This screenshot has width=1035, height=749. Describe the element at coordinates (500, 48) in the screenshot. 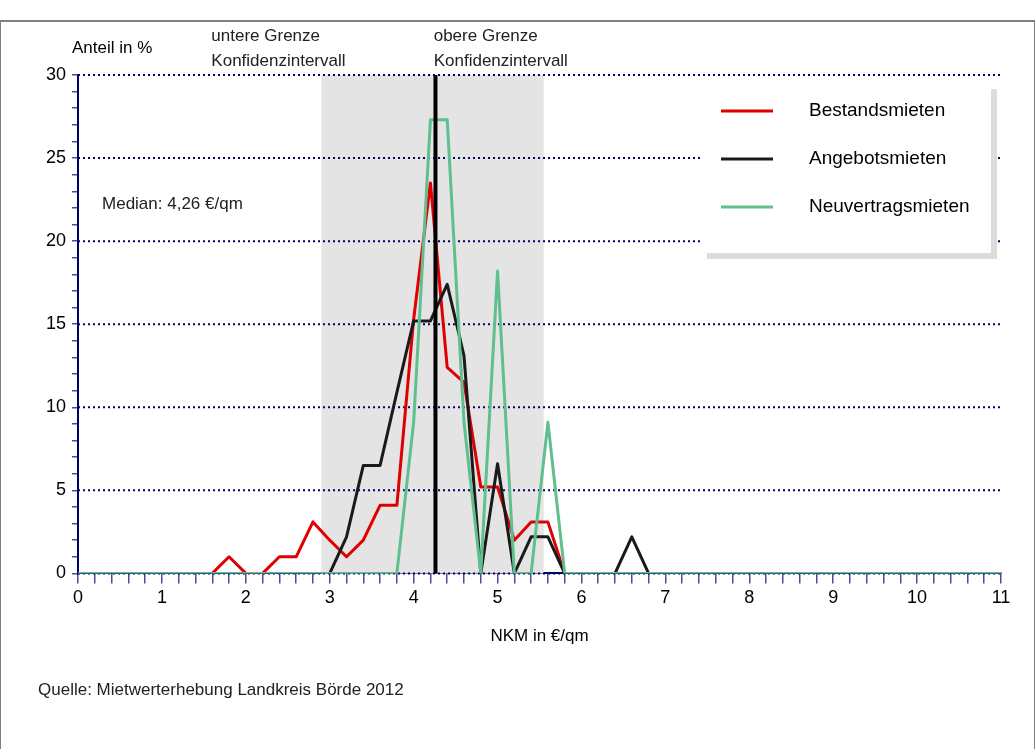

I see `annotation: obere Grenze Konfidenzintervall` at that location.